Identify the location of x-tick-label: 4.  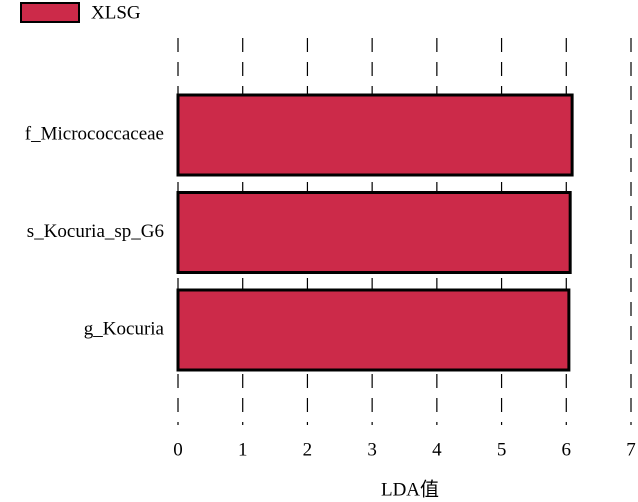
(437, 449).